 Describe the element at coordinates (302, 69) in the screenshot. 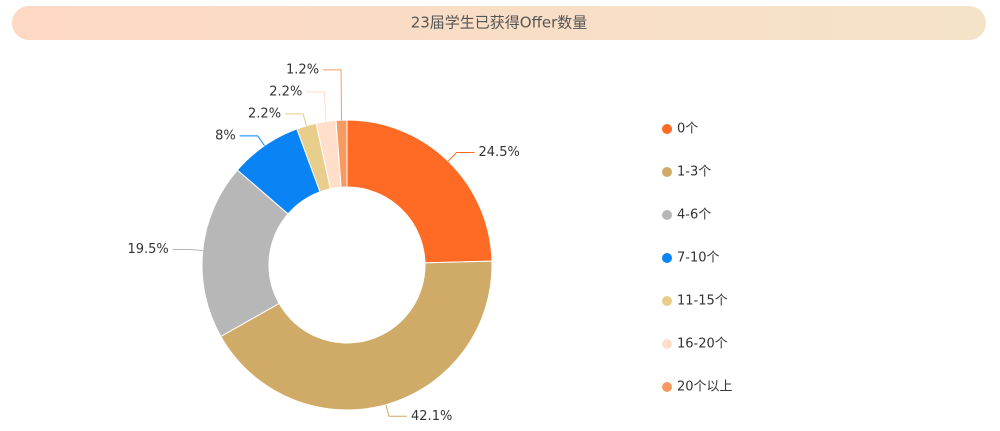

I see `data-label: 1.2%` at that location.